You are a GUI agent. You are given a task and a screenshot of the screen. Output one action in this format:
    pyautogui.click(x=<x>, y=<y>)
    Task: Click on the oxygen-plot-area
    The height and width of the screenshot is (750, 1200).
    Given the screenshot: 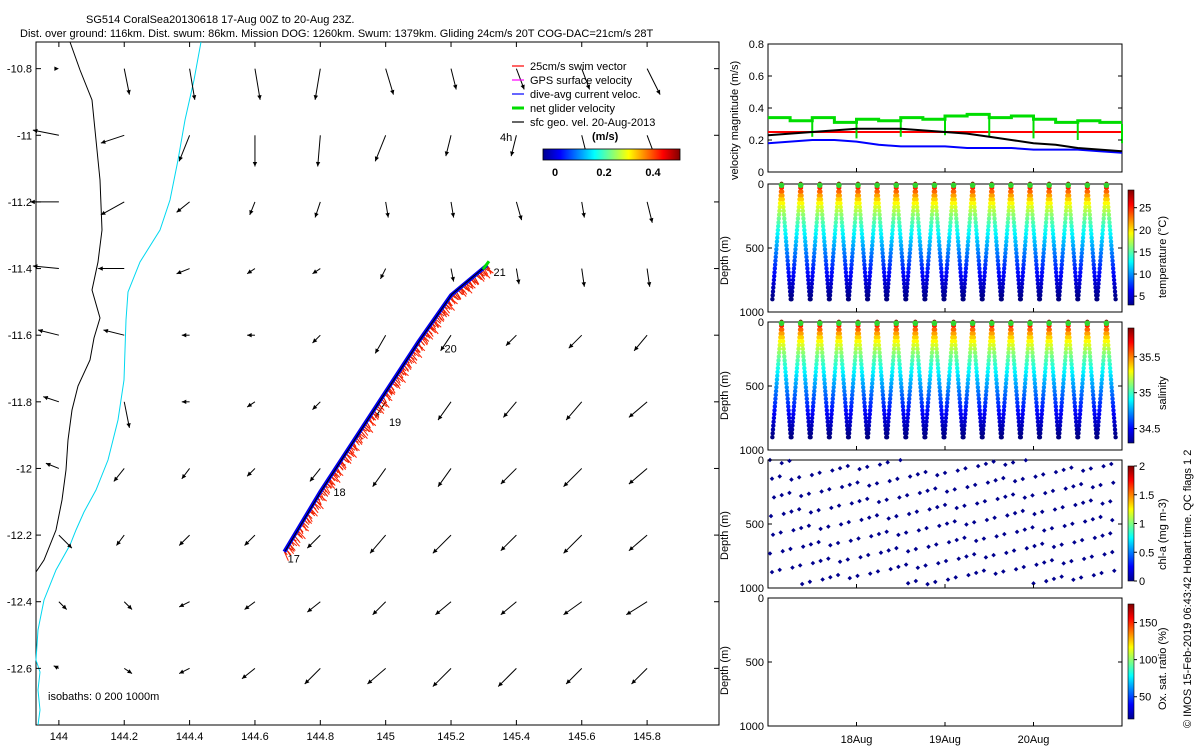 What is the action you would take?
    pyautogui.click(x=945, y=662)
    